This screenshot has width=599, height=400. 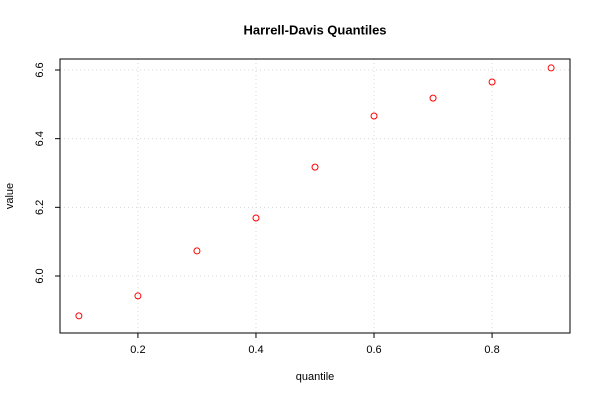 I want to click on chart-title: Harrell-Davis Quantiles, so click(x=314, y=29).